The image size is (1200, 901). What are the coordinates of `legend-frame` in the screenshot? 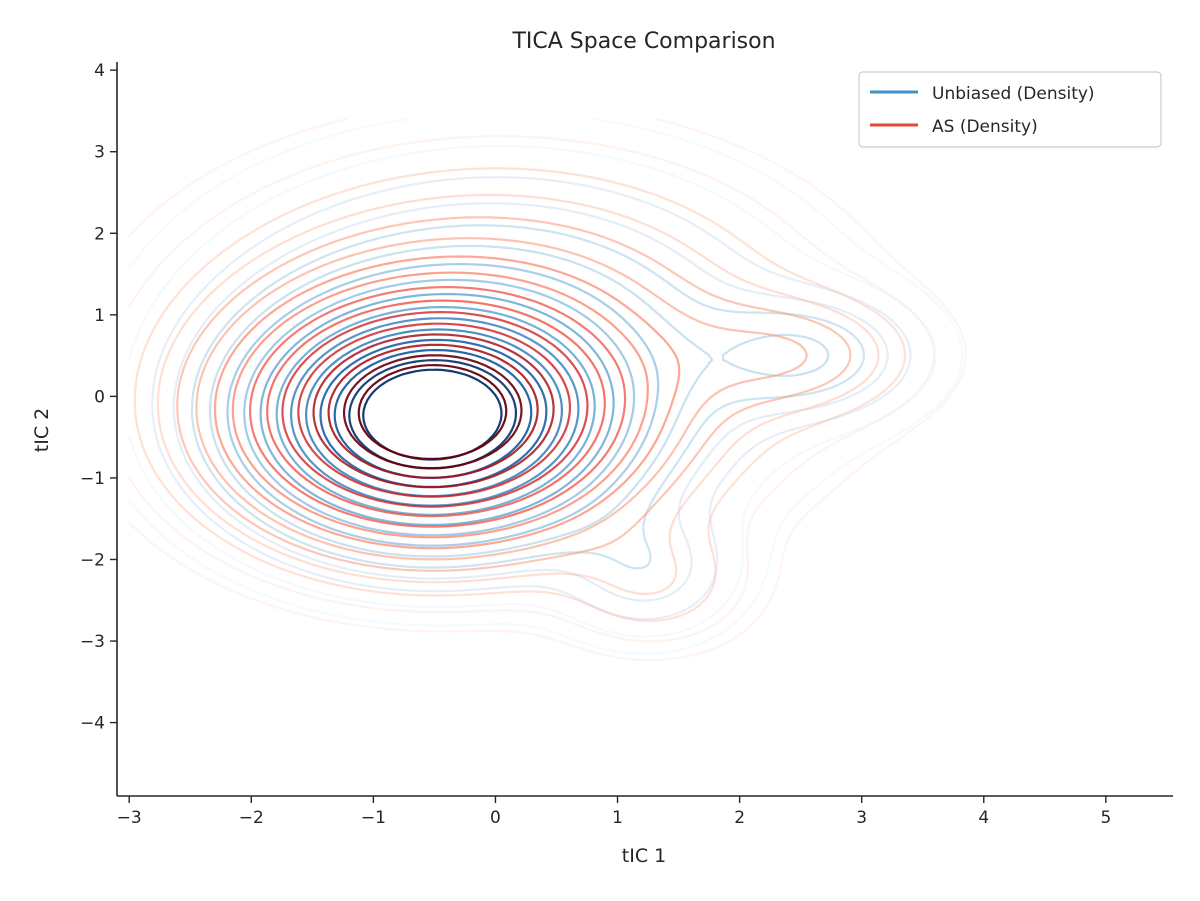 It's located at (1010, 109).